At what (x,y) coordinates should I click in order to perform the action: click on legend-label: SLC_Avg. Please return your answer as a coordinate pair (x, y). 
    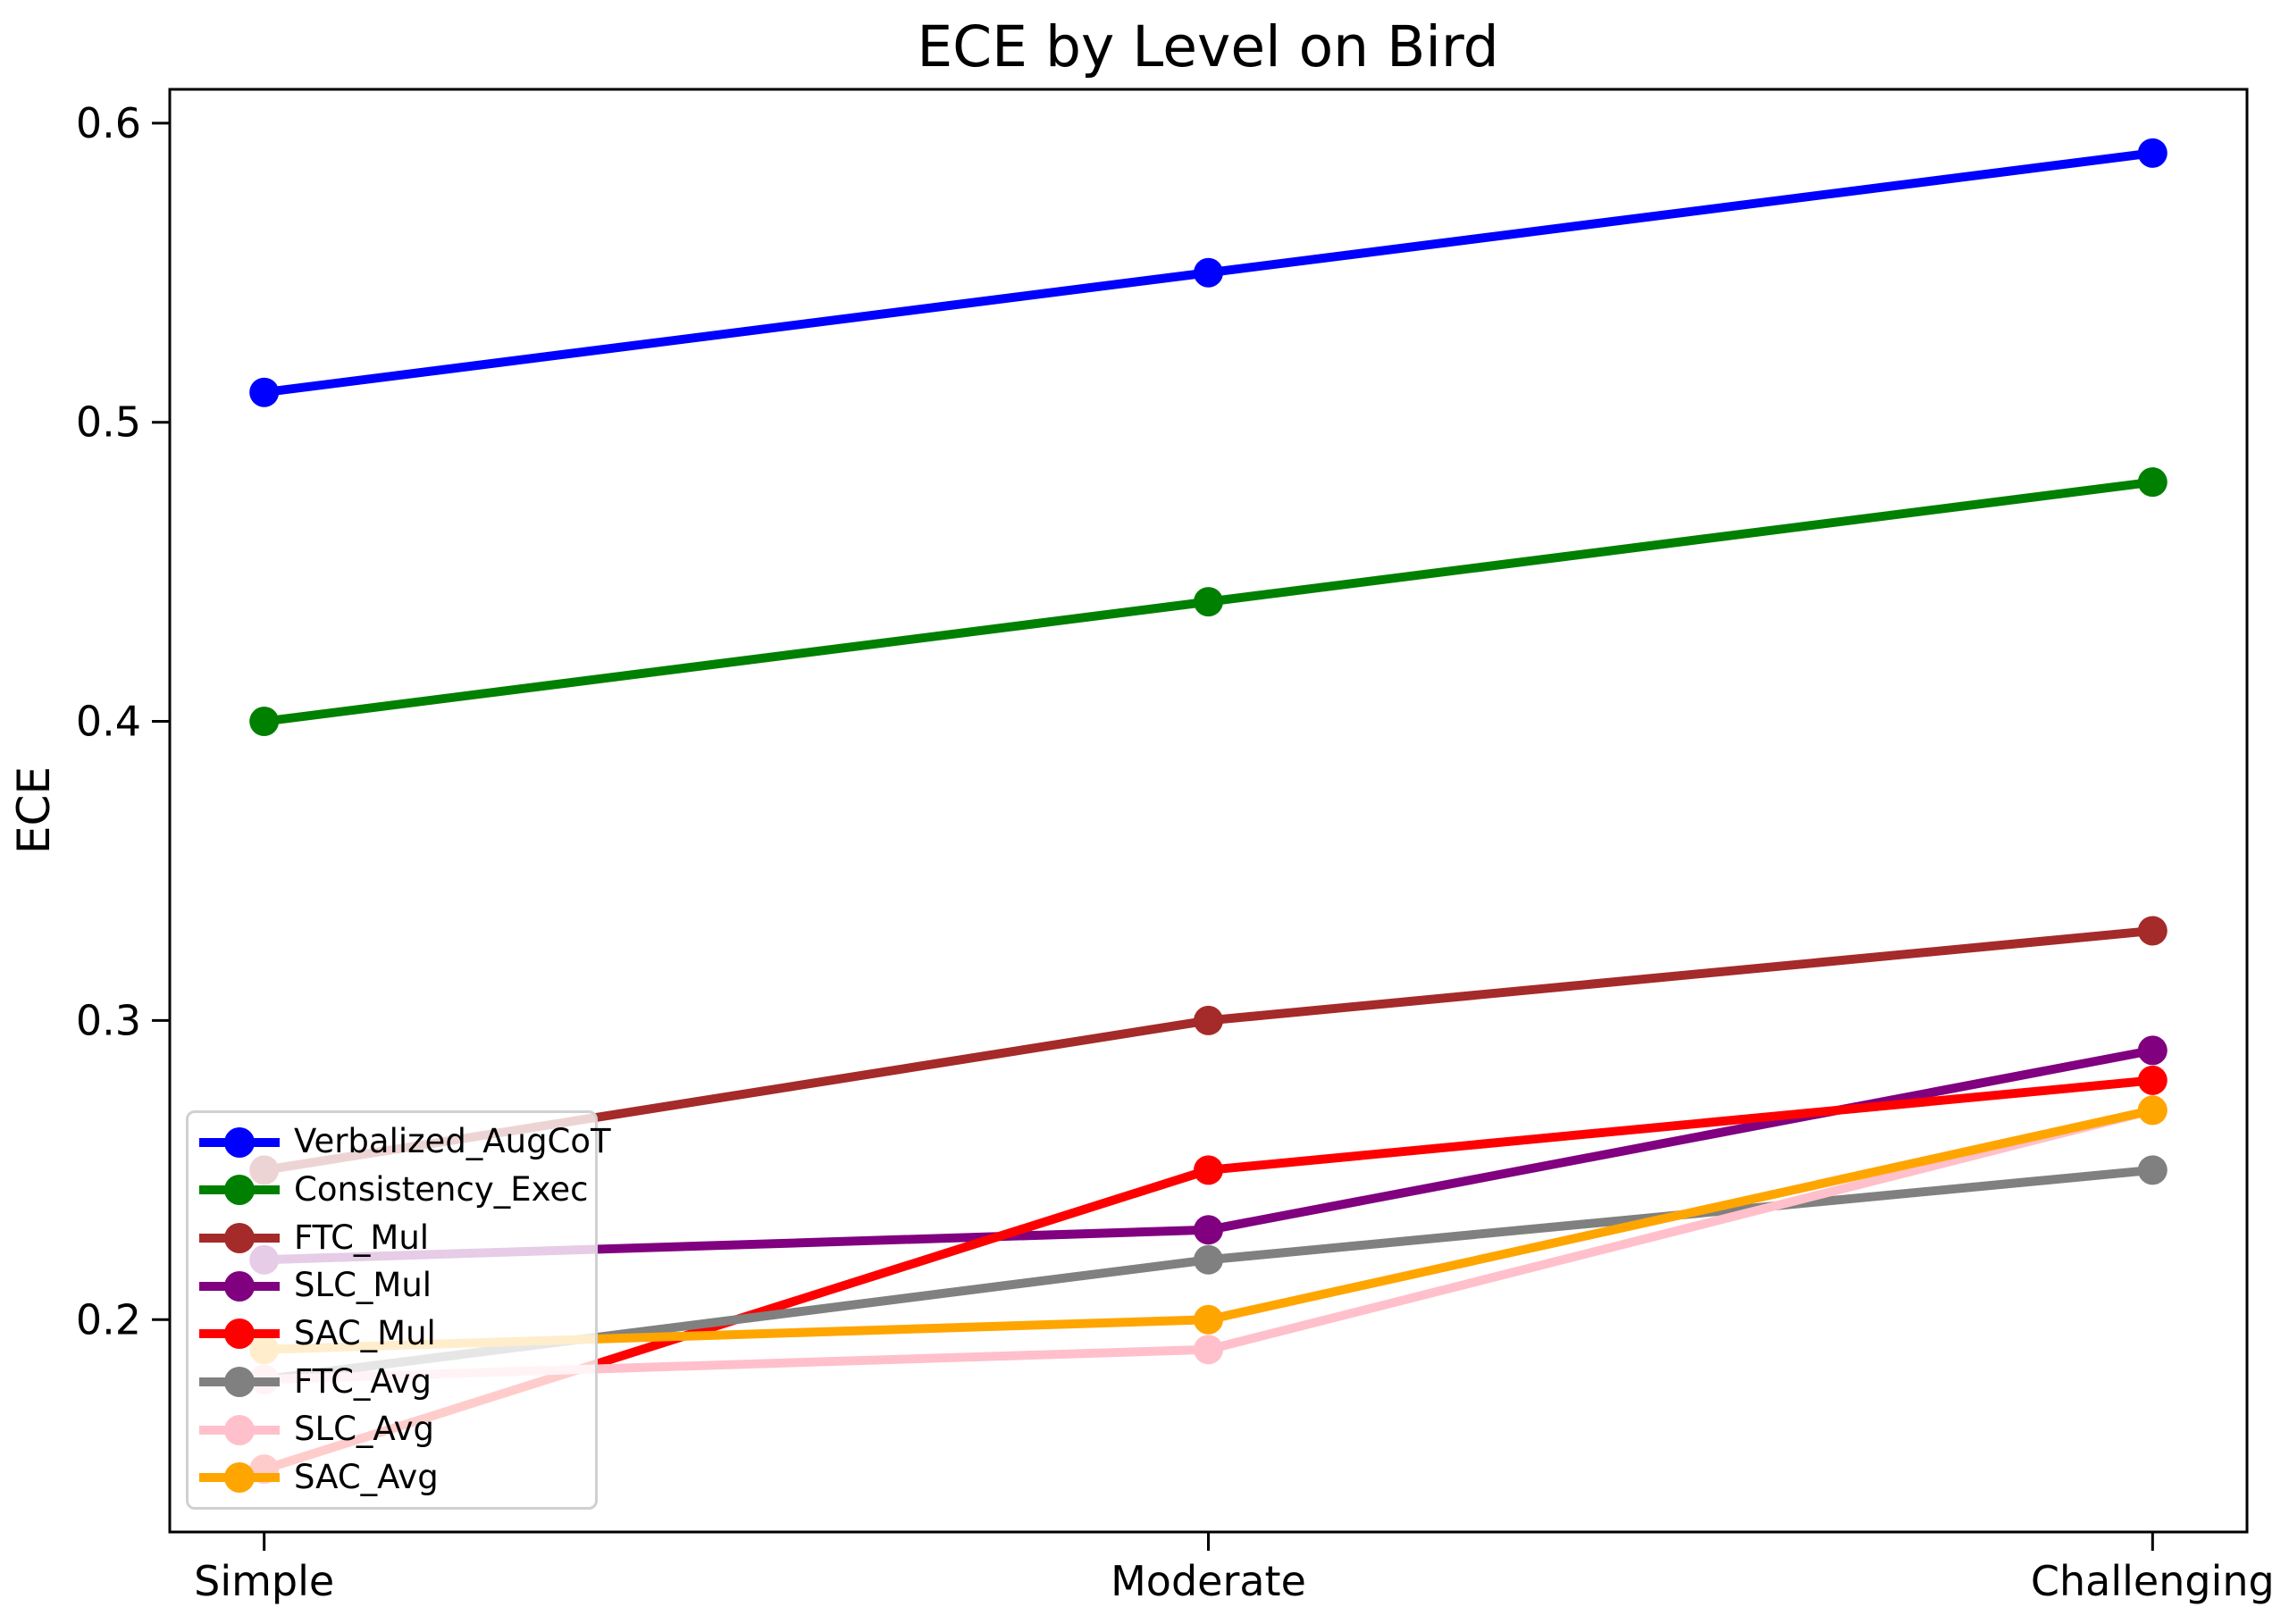
    Looking at the image, I should click on (364, 1429).